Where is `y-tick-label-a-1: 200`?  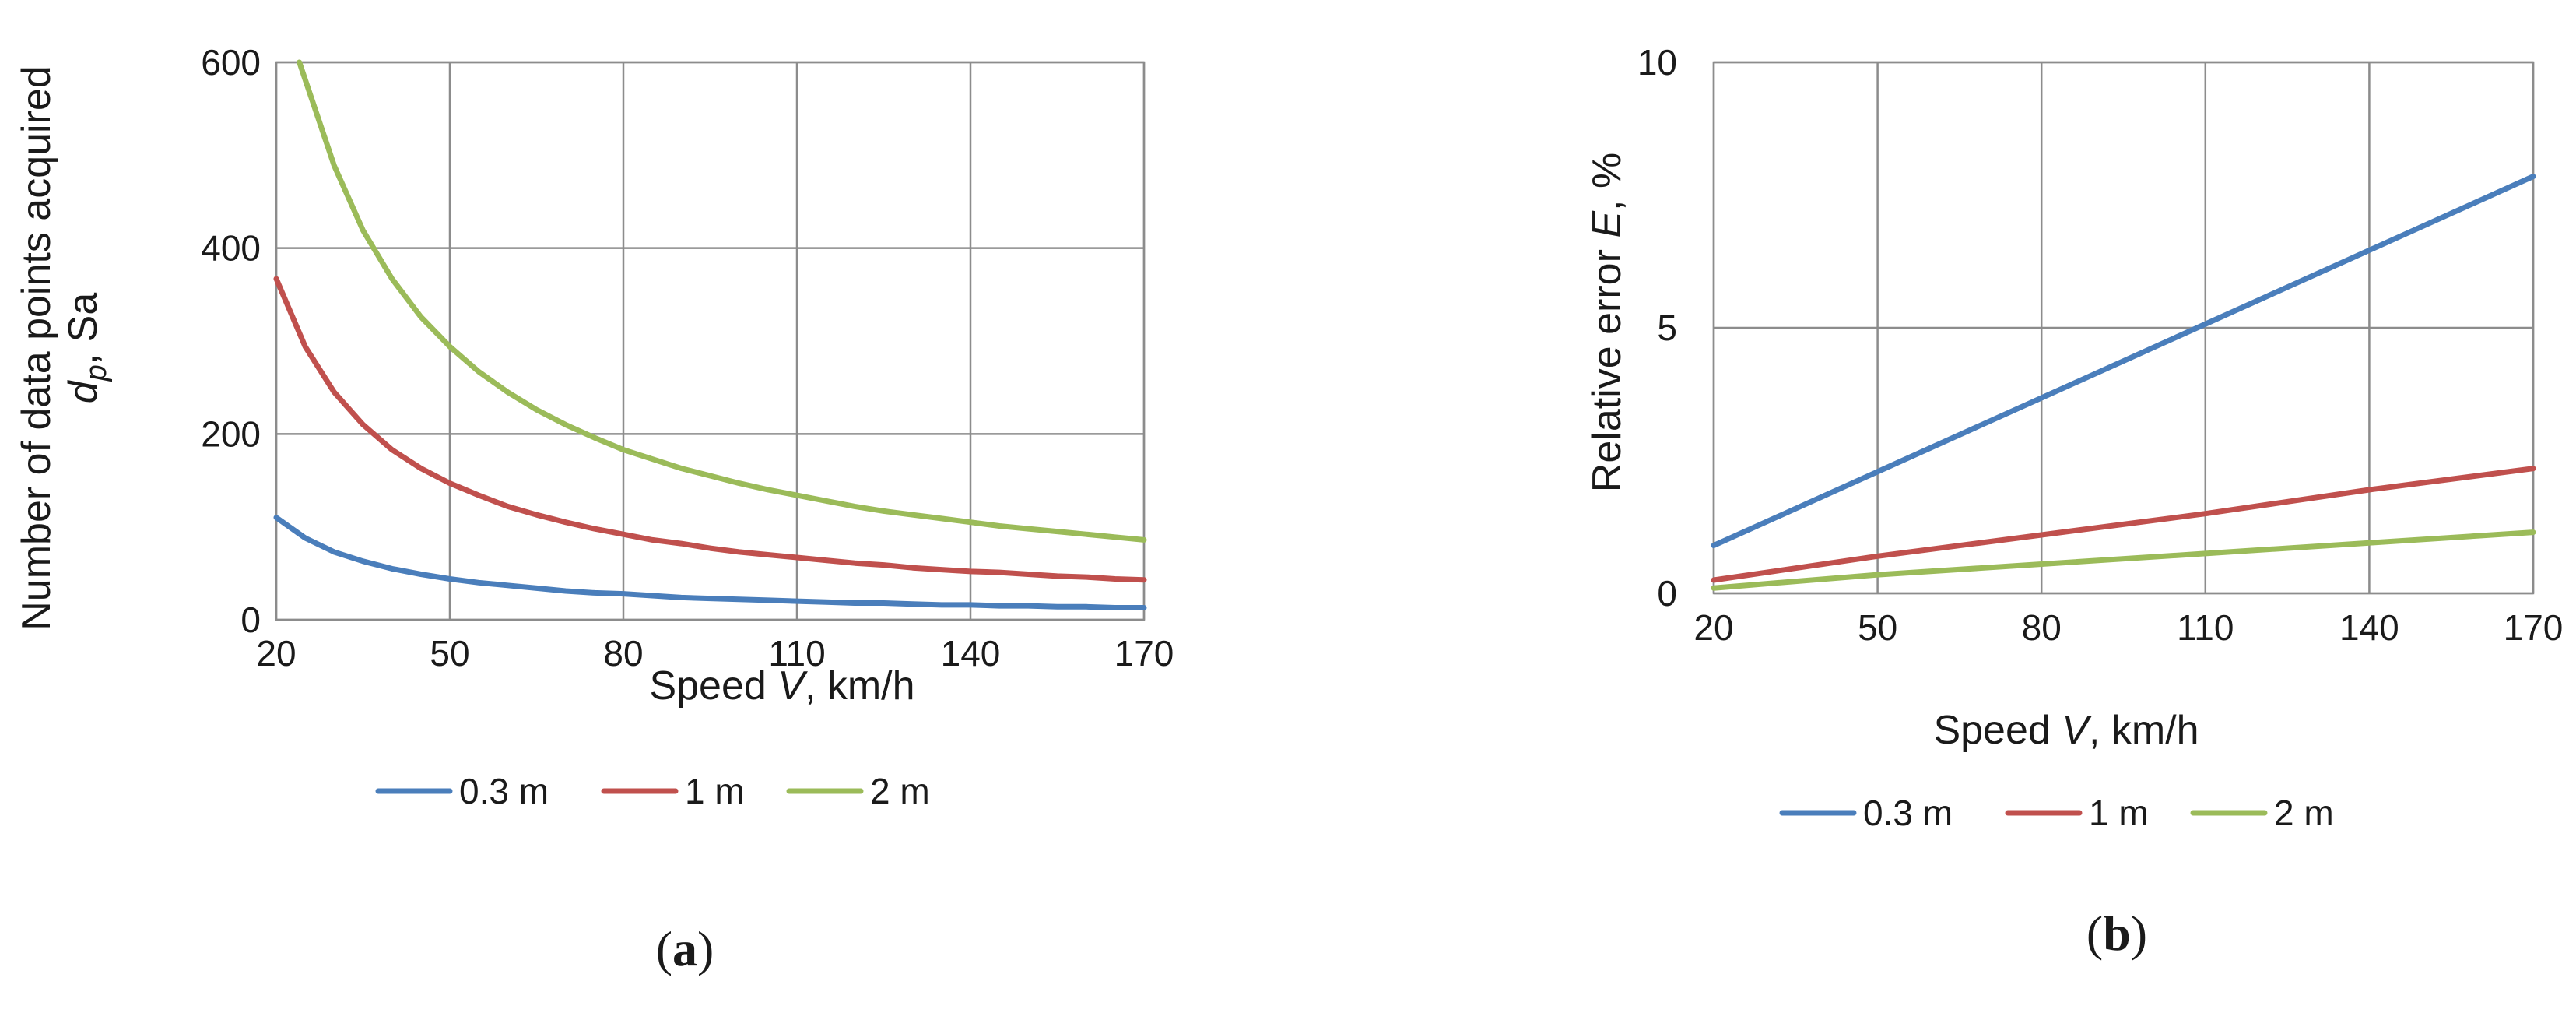 y-tick-label-a-1: 200 is located at coordinates (231, 433).